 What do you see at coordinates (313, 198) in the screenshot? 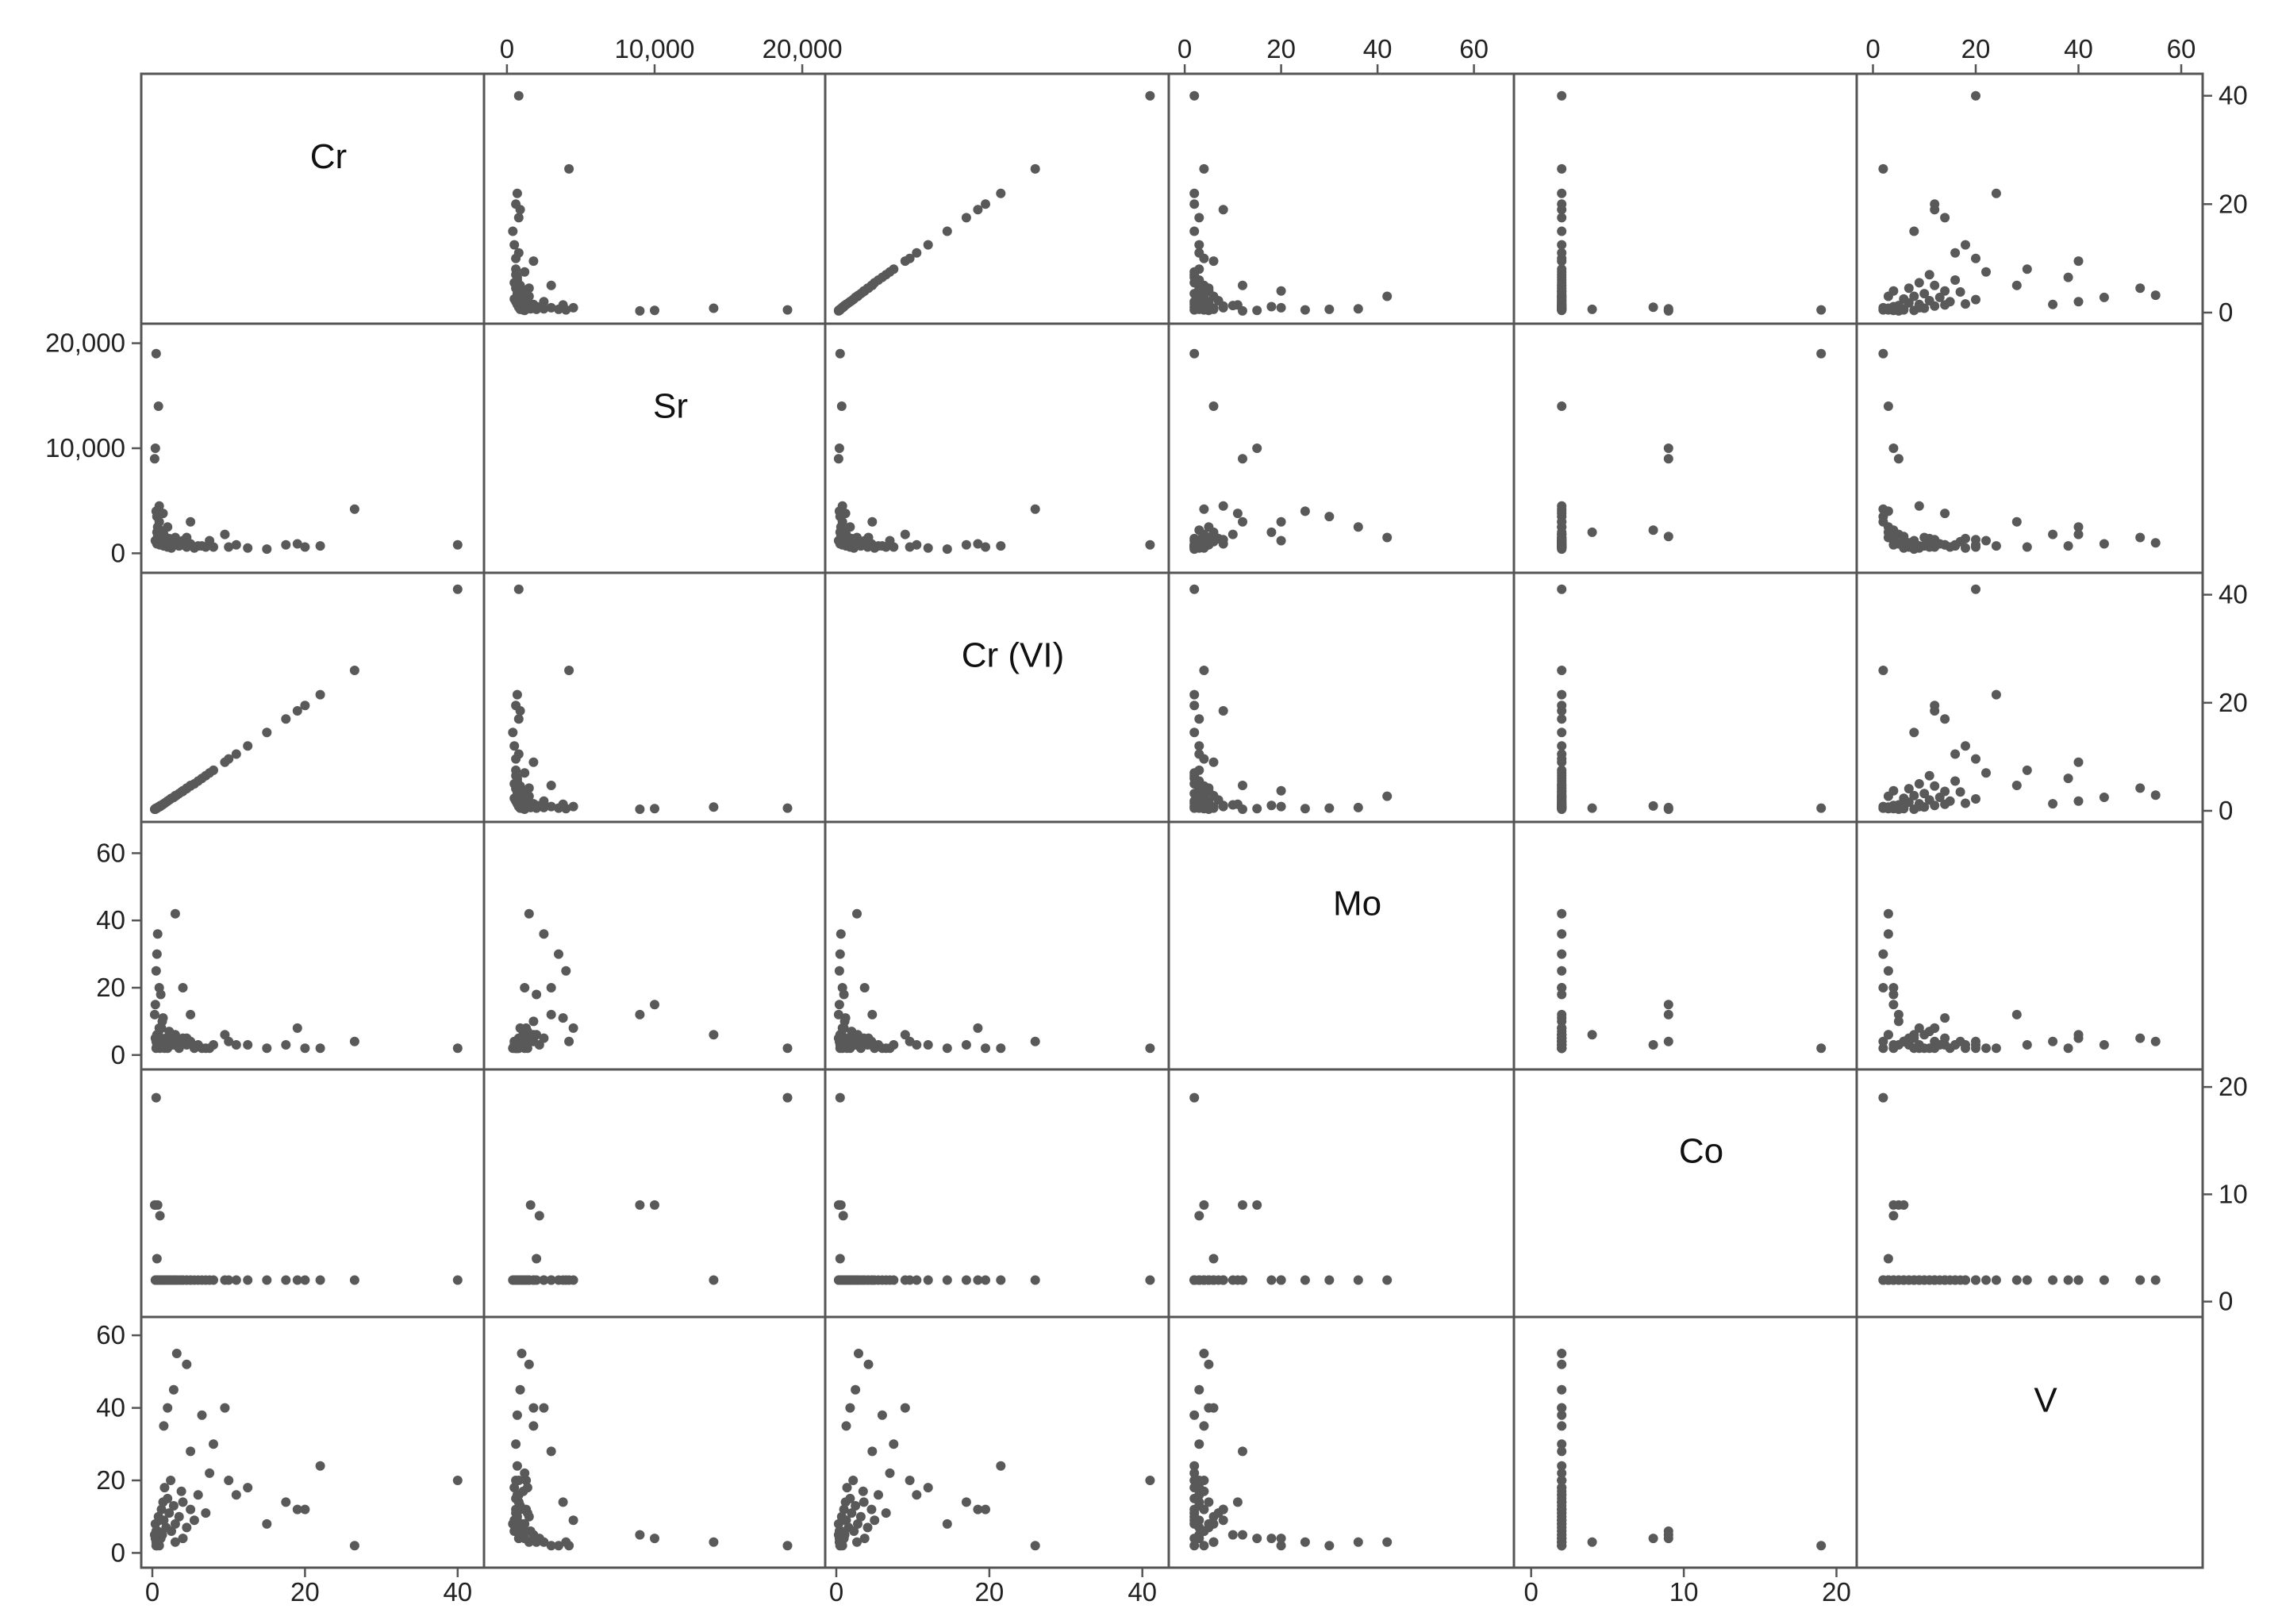
I see `panel-frame-cr-vs-cr` at bounding box center [313, 198].